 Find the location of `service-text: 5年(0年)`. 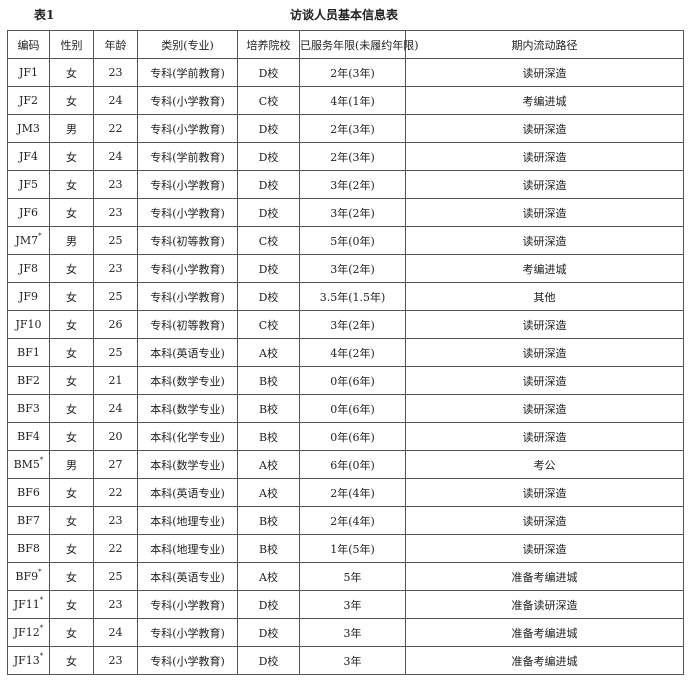

service-text: 5年(0年) is located at coordinates (352, 241).